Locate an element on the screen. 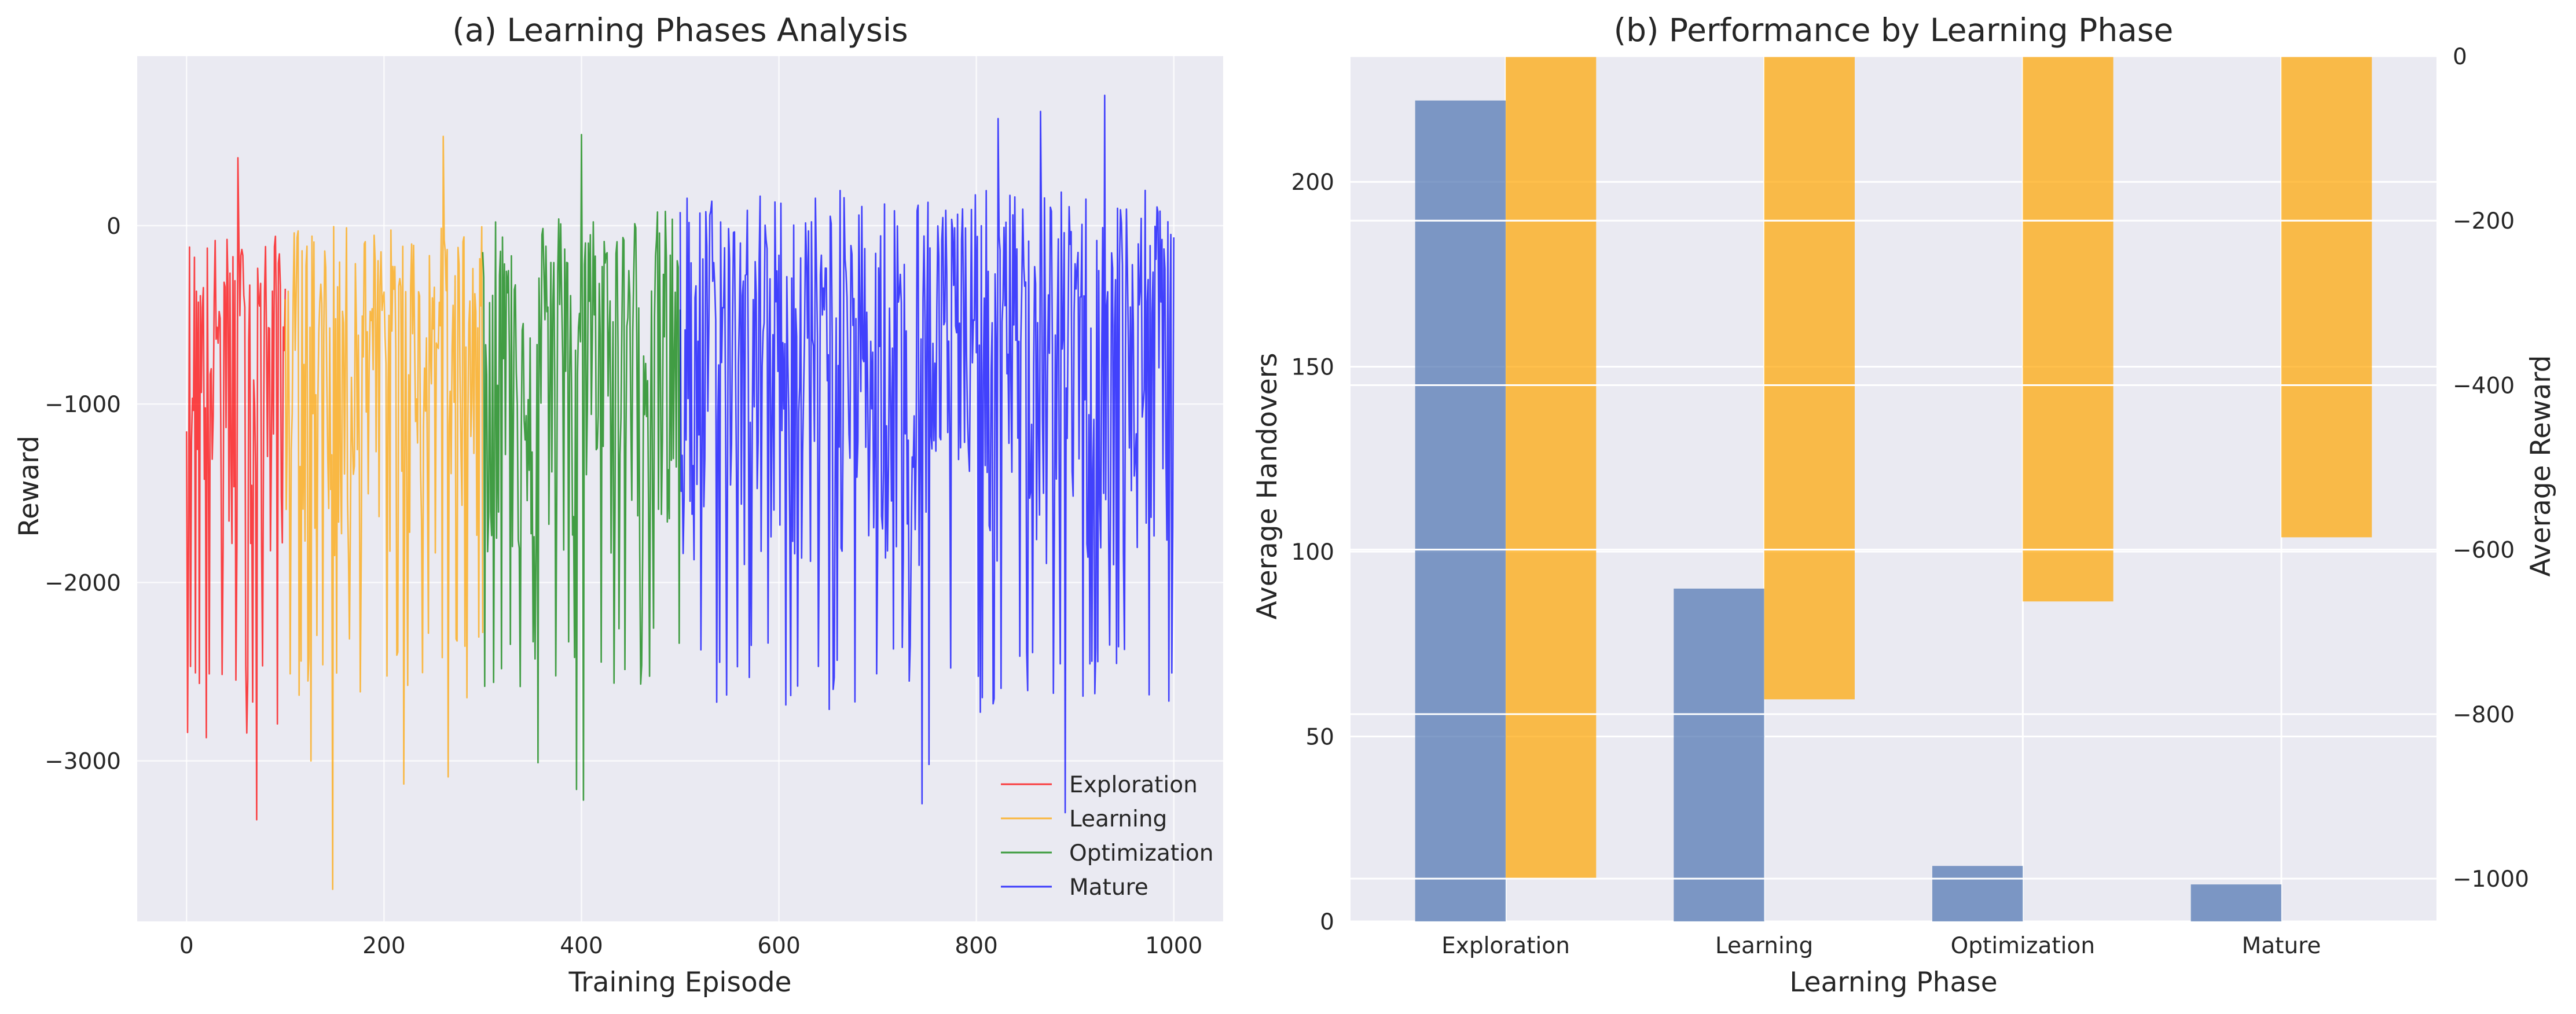  series-optimization is located at coordinates (581, 467).